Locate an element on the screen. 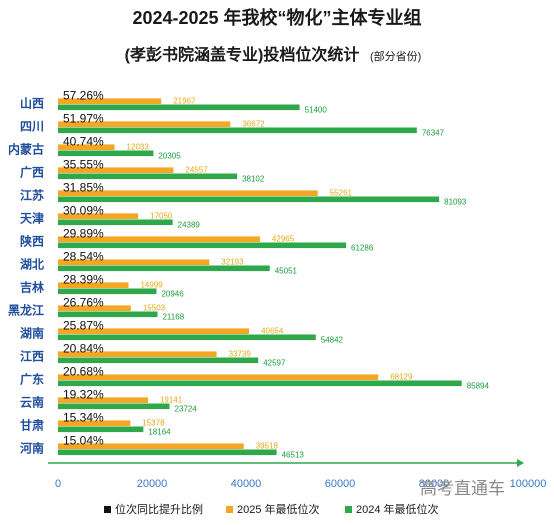  percent-label: 51.97% is located at coordinates (83, 119).